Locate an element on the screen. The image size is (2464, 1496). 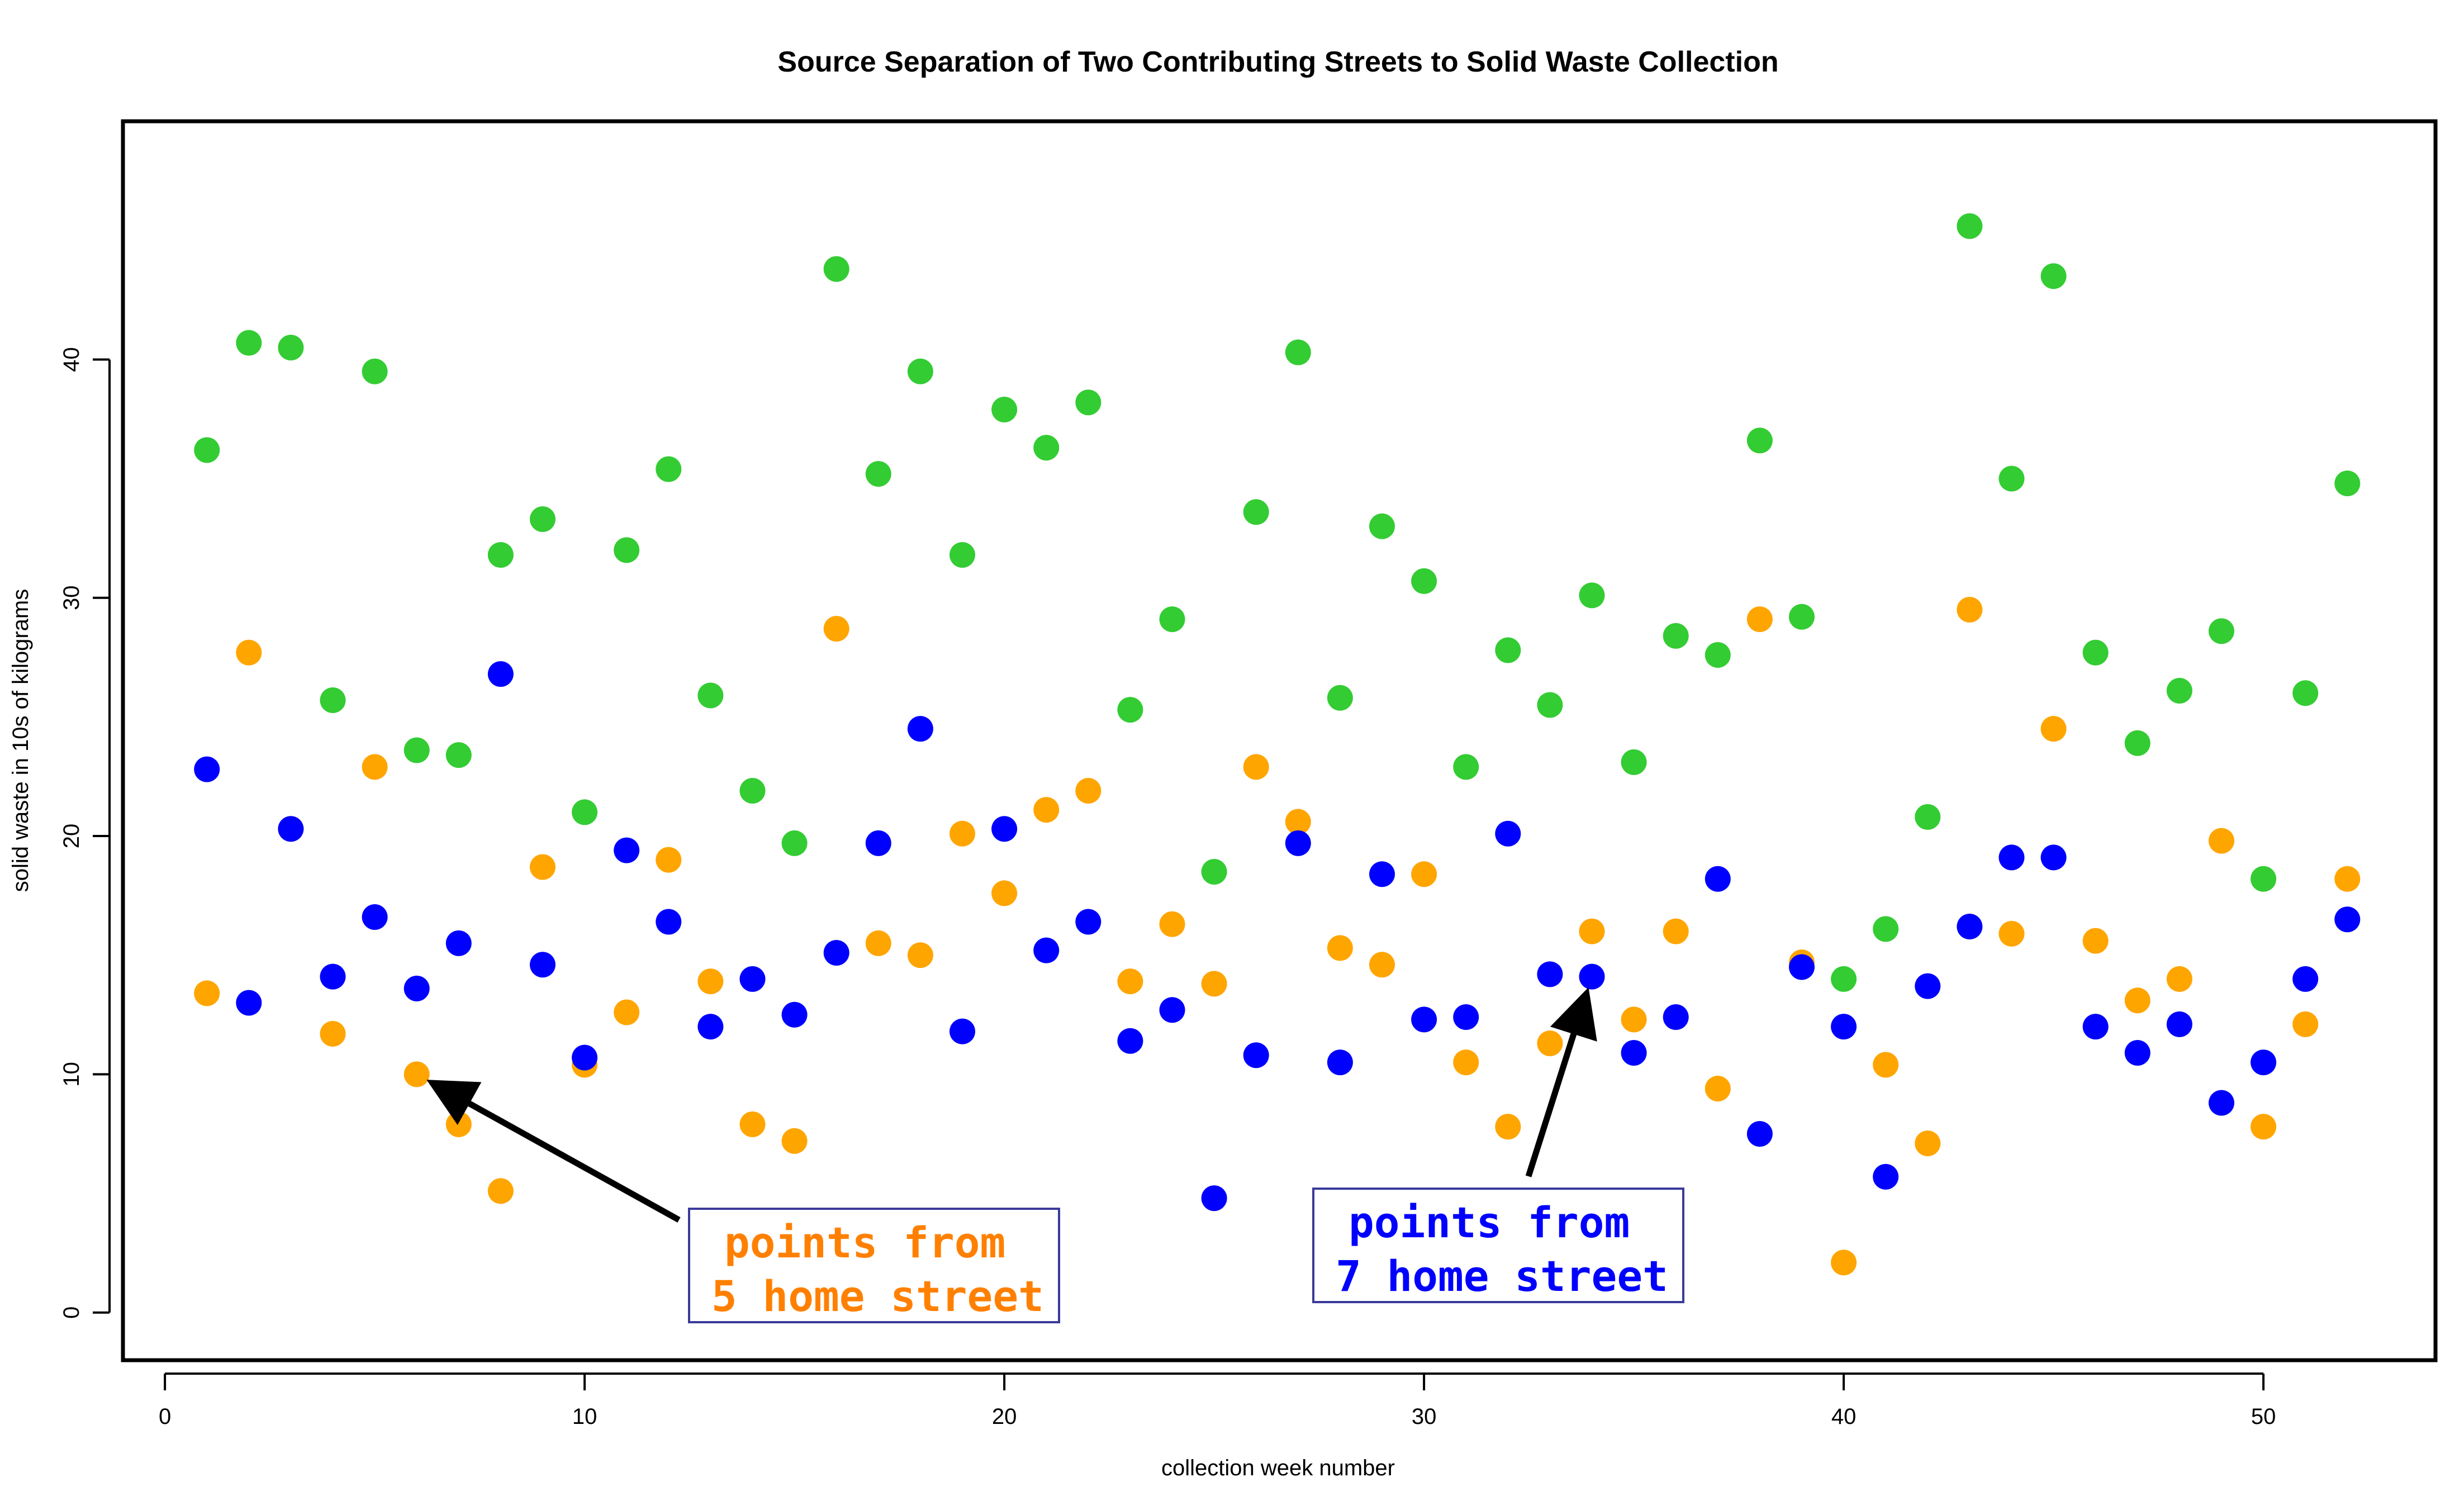
annotation-text-7-home-street-line1: points from is located at coordinates (1490, 1222).